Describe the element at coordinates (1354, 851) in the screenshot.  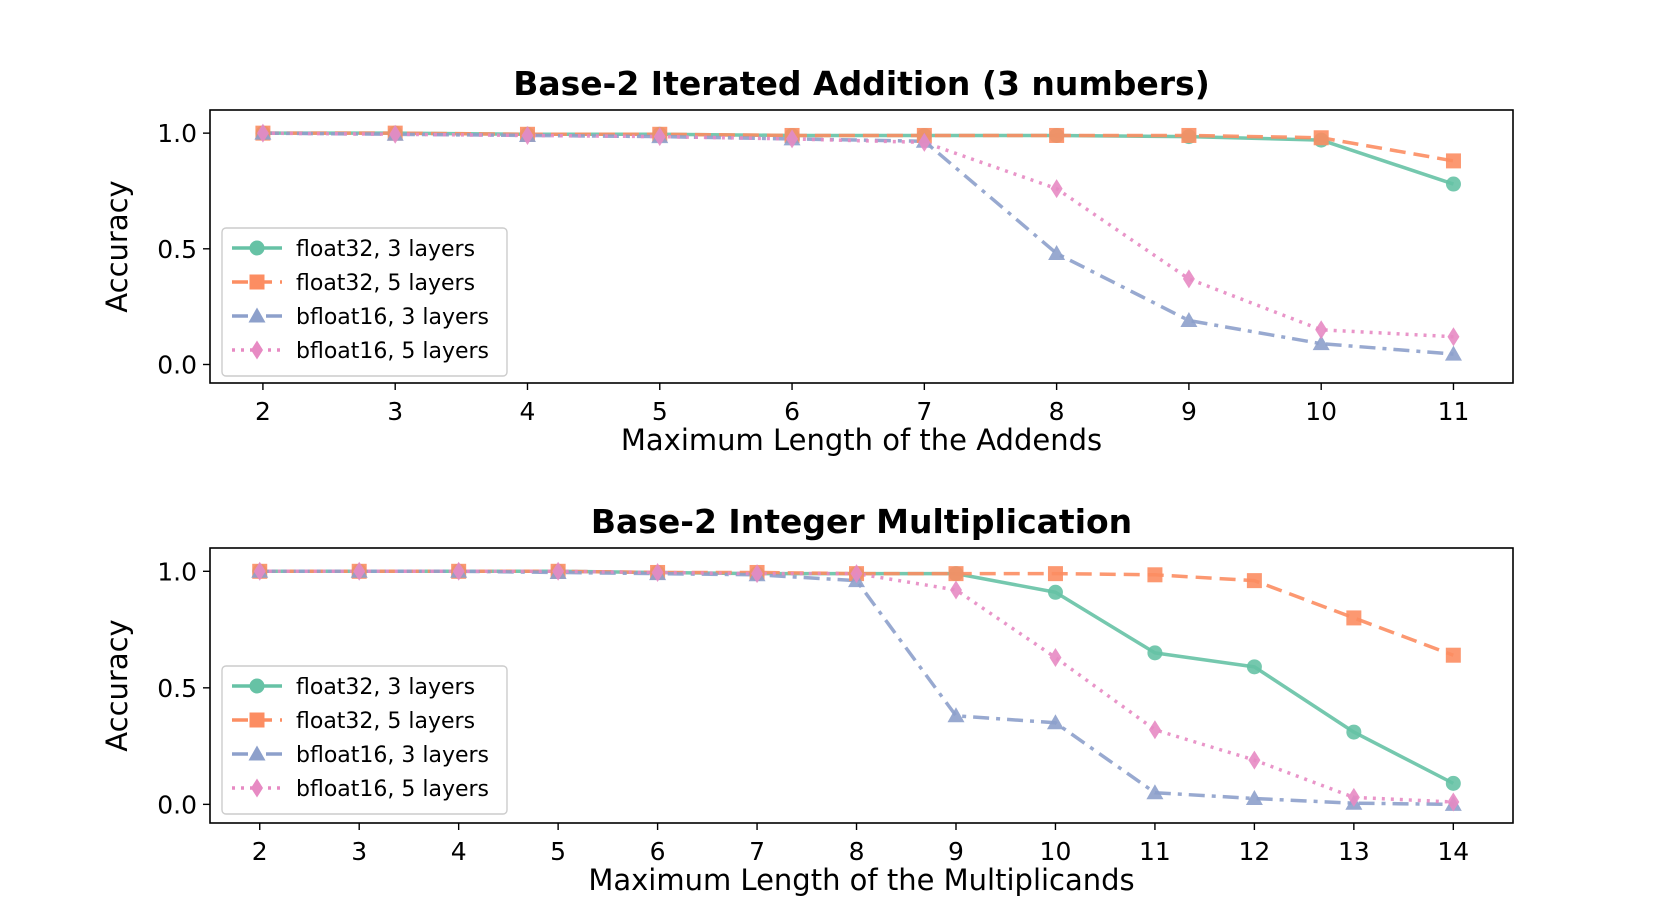
I see `x-tick-label: 13` at that location.